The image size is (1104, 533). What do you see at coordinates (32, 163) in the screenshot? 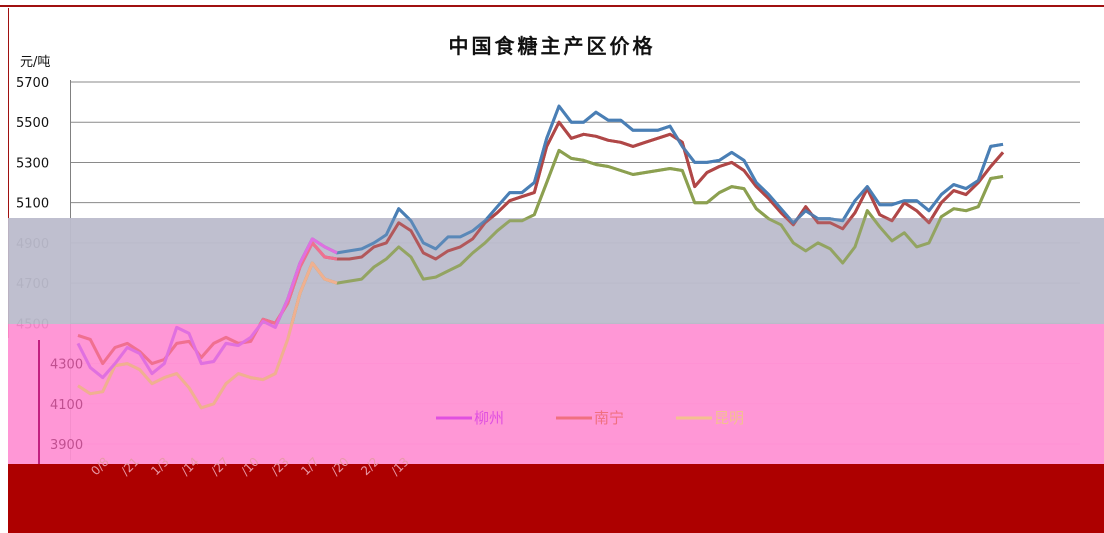
I see `y-tick-label-5300: 5300` at bounding box center [32, 163].